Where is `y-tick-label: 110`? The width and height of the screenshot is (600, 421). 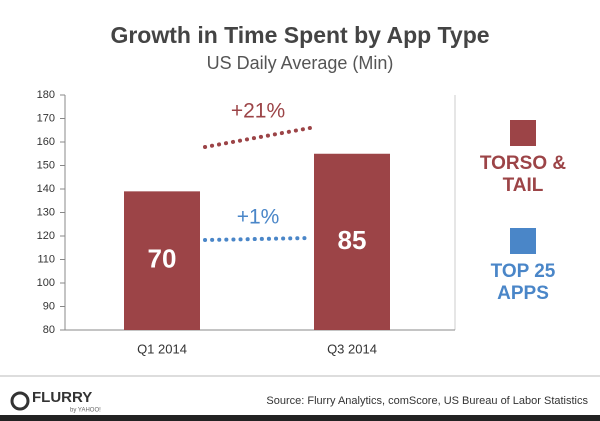 y-tick-label: 110 is located at coordinates (46, 259).